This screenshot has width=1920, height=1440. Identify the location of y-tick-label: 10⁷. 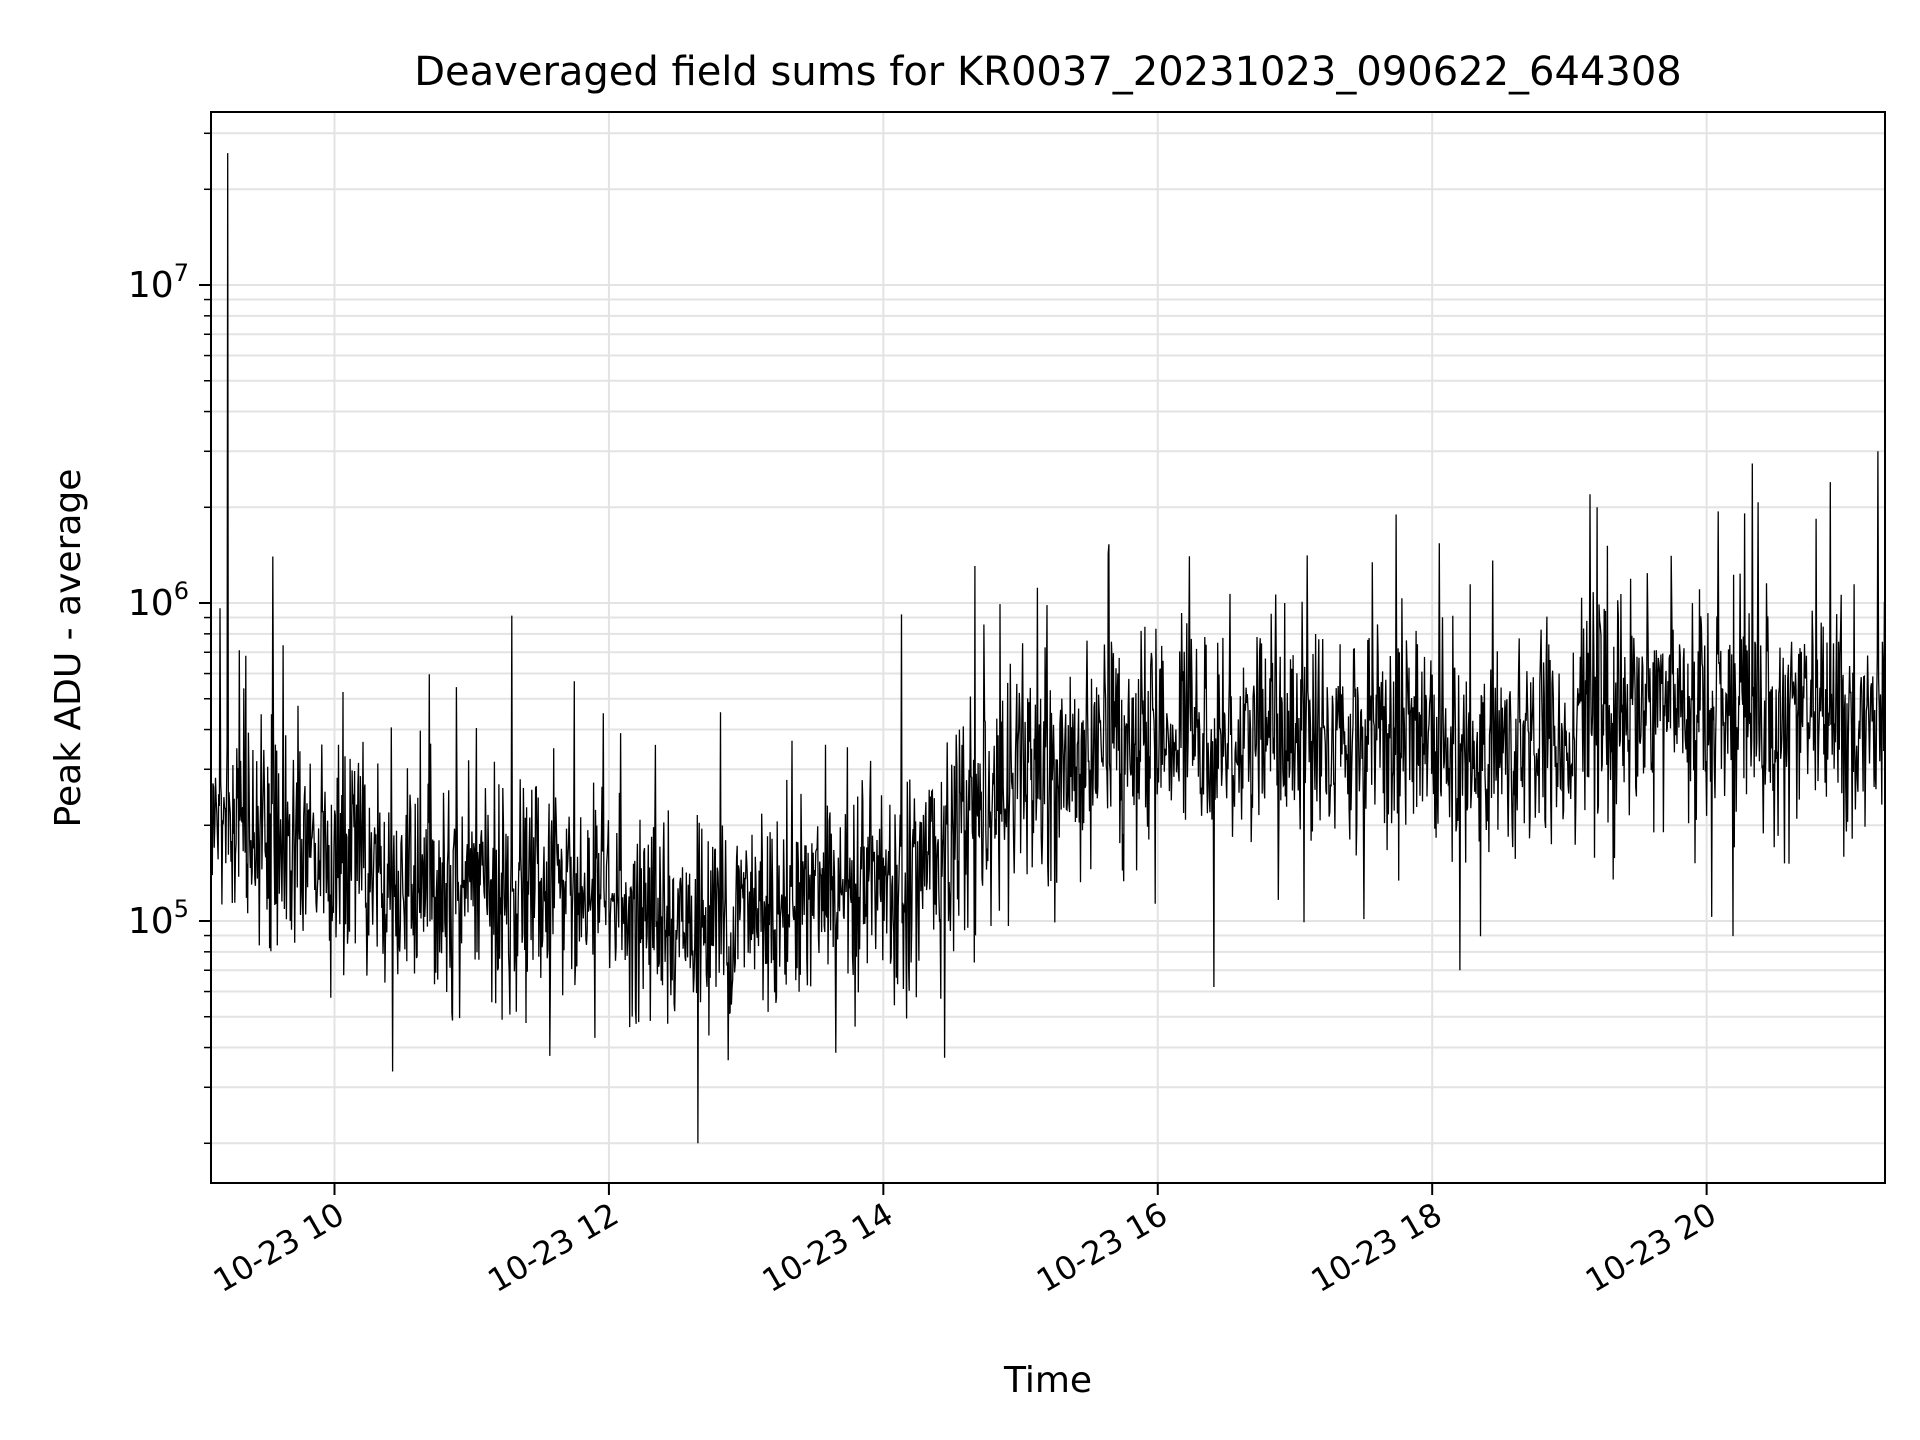
(158, 282).